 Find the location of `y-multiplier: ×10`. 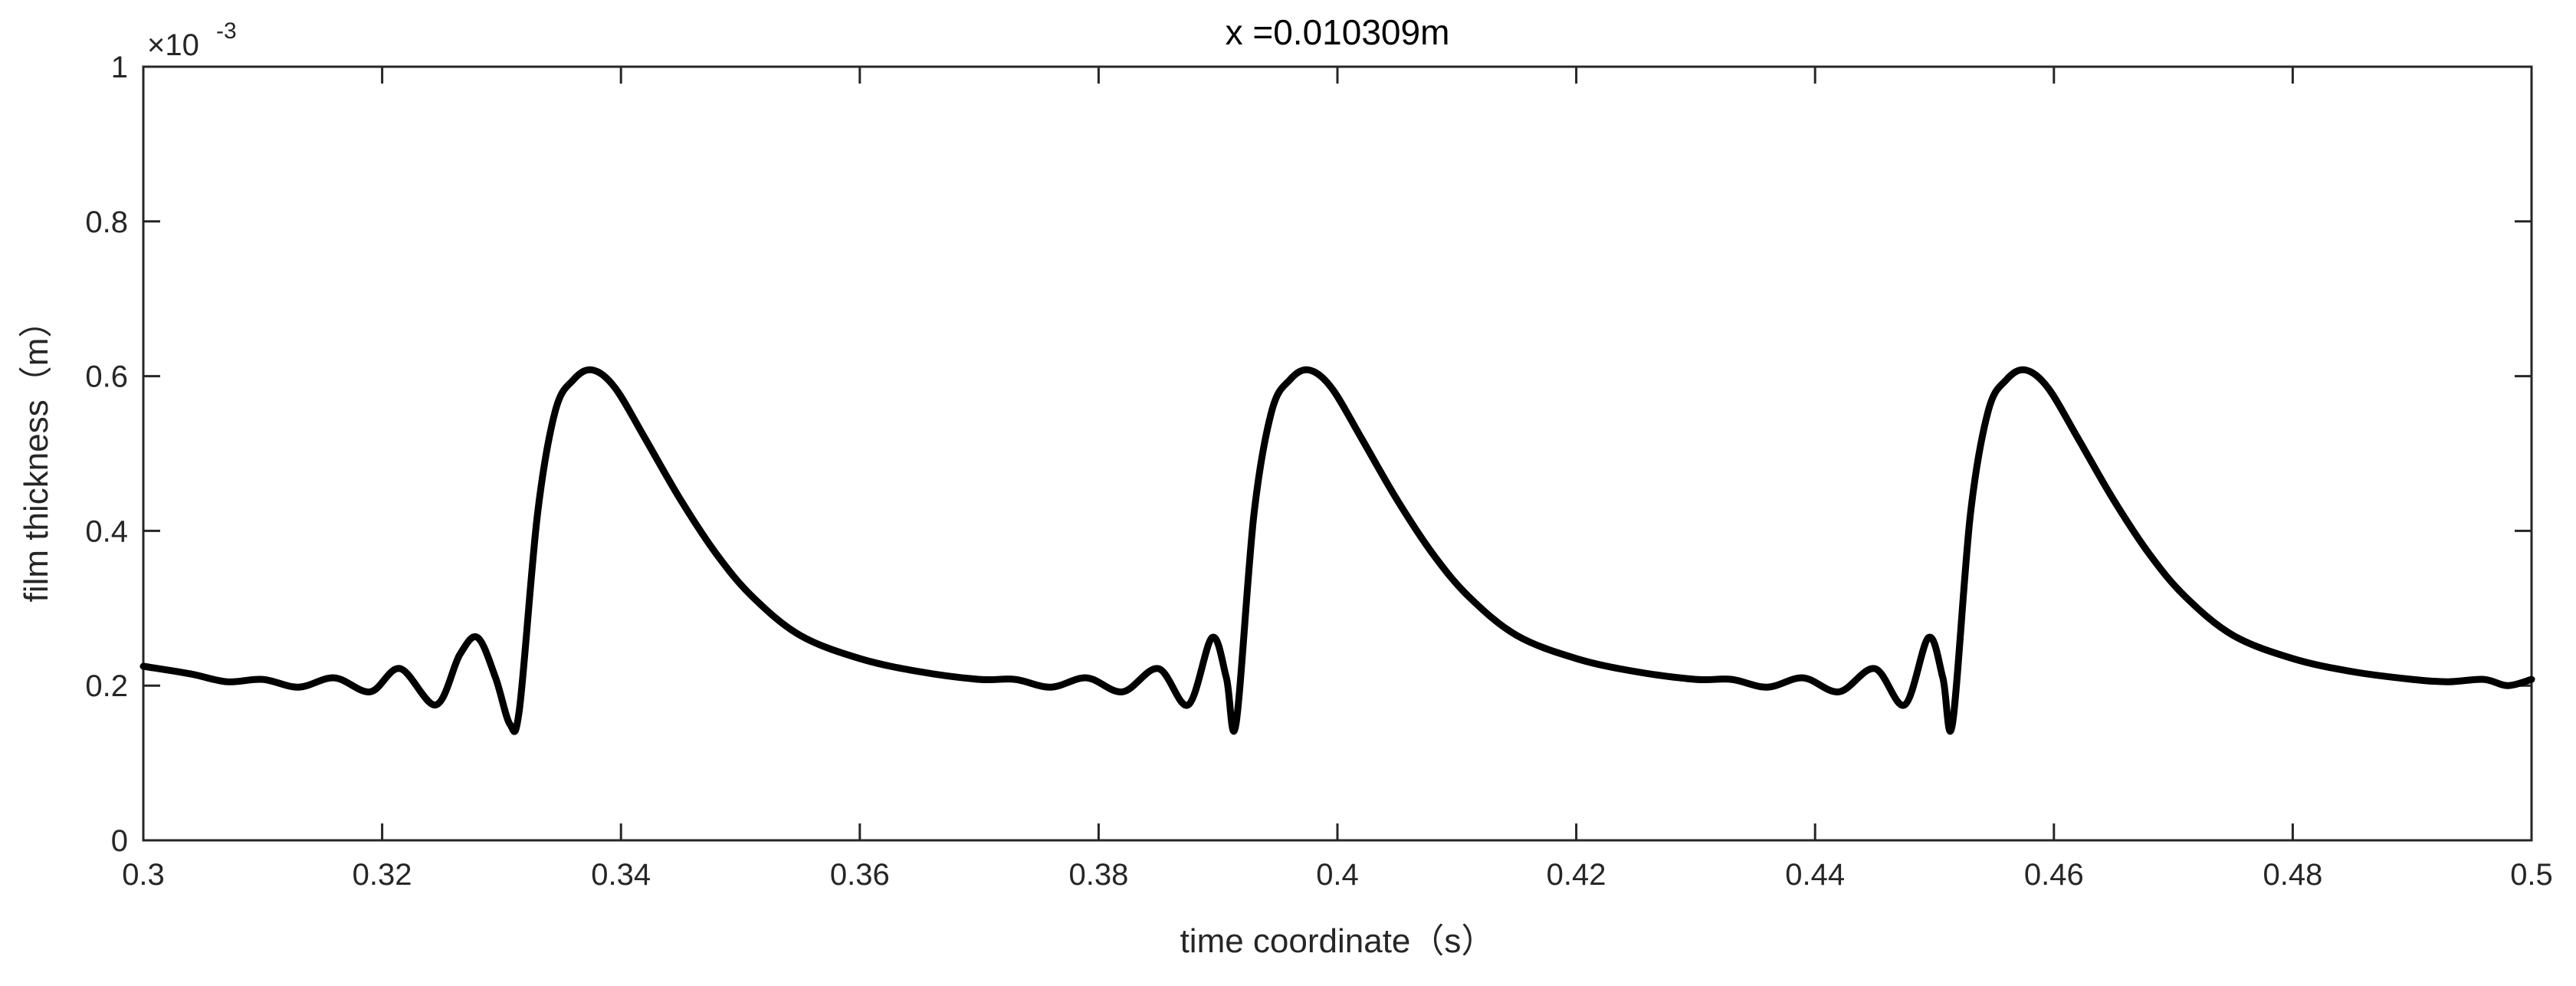

y-multiplier: ×10 is located at coordinates (173, 45).